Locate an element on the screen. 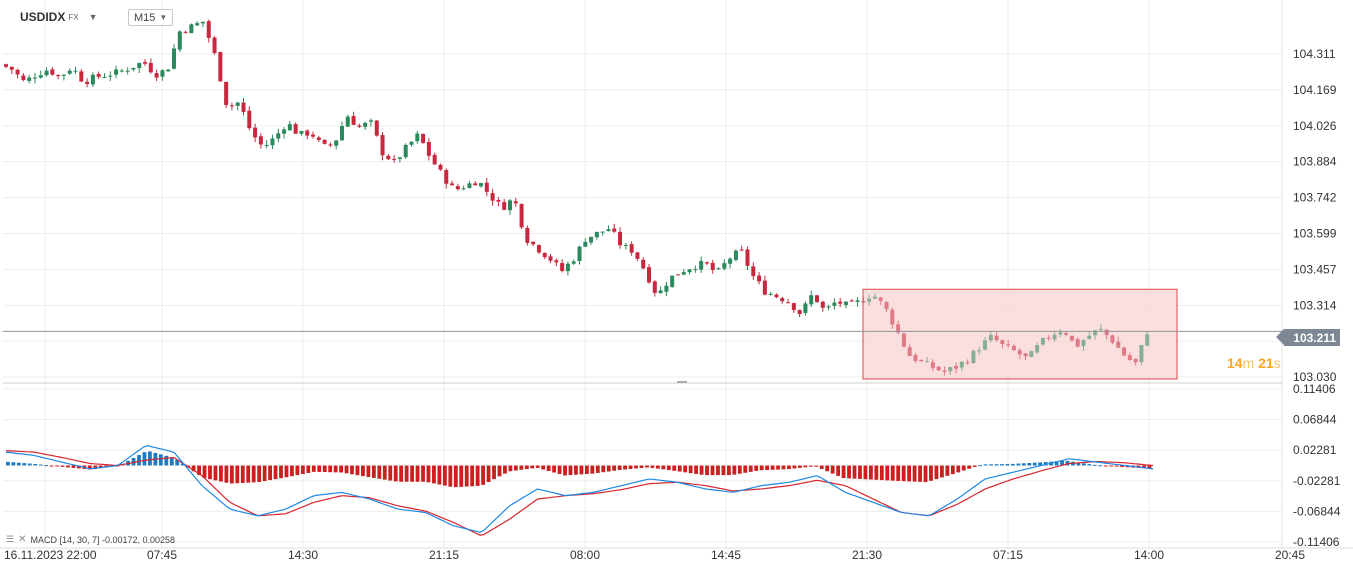 This screenshot has width=1353, height=573. highlight-zone is located at coordinates (1020, 334).